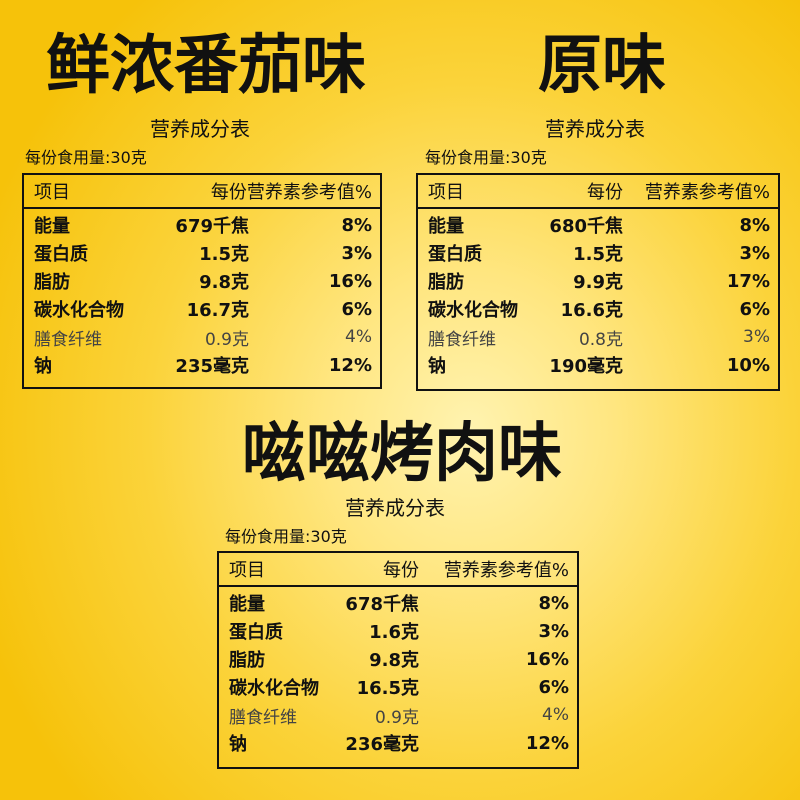  Describe the element at coordinates (212, 366) in the screenshot. I see `nutrient-amount: 235毫克` at that location.